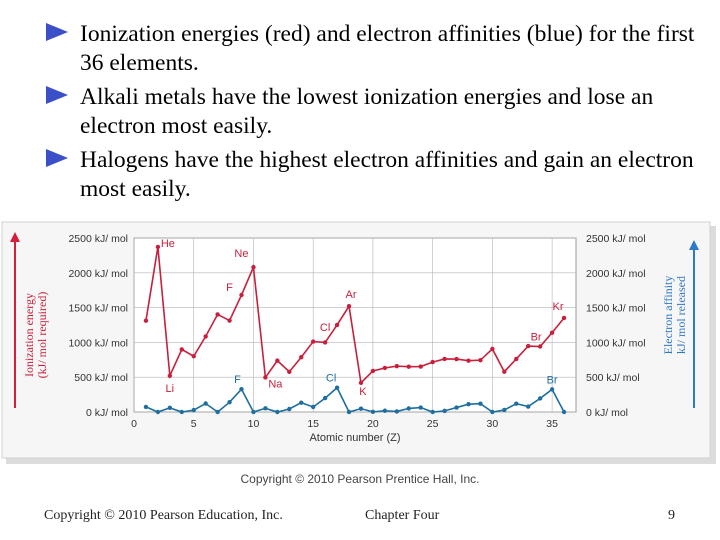  What do you see at coordinates (98, 343) in the screenshot?
I see `y-tick-label-left: 1000 kJ/ mol` at bounding box center [98, 343].